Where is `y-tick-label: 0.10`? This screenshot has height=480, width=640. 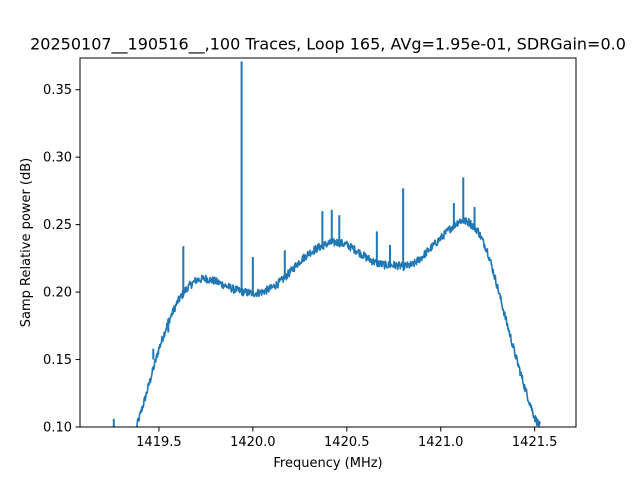
y-tick-label: 0.10 is located at coordinates (57, 428).